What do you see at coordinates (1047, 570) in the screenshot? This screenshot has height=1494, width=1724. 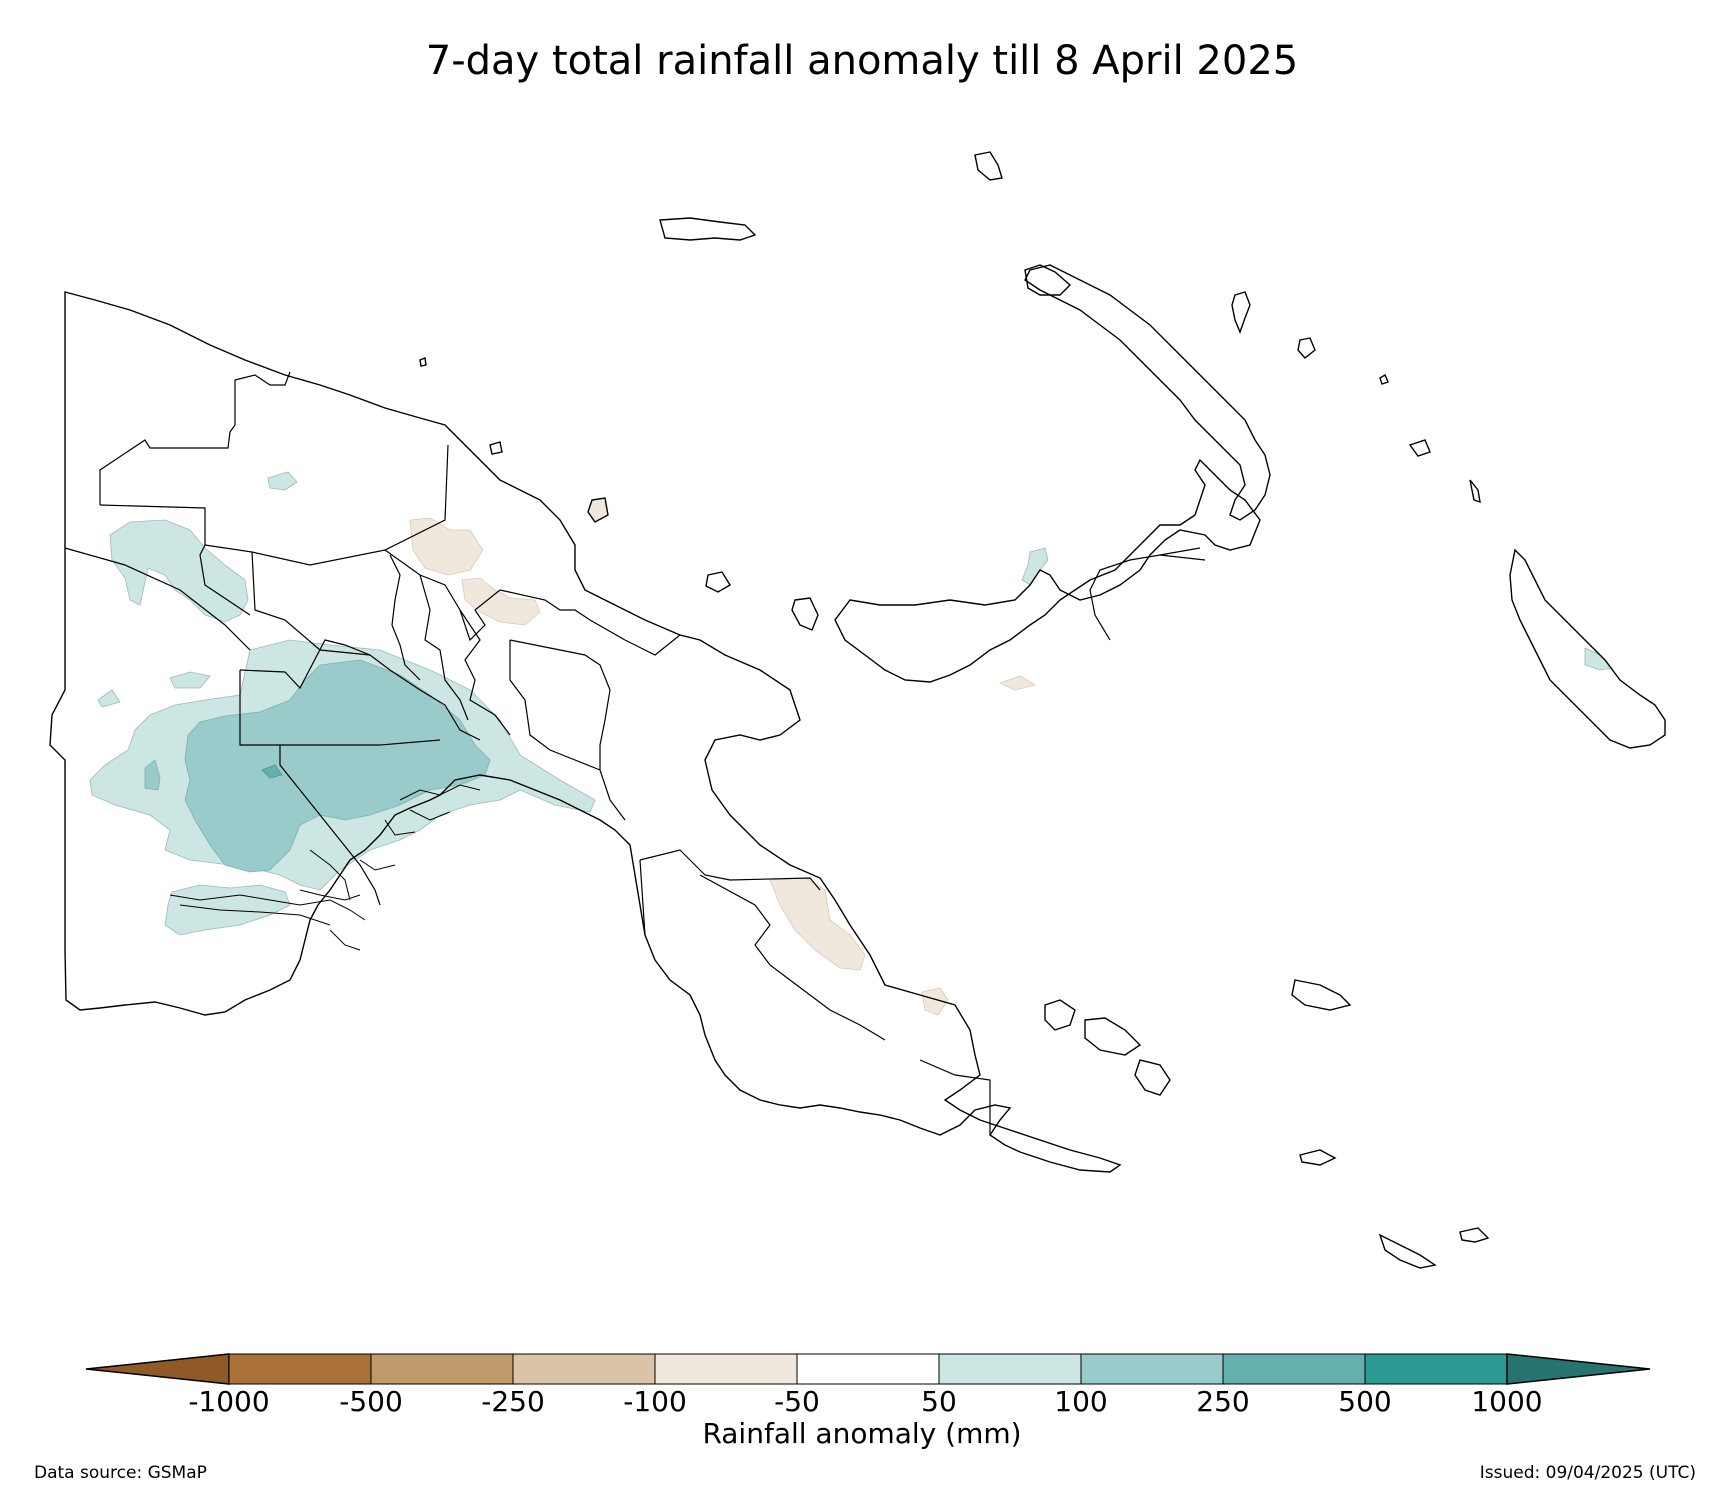 I see `new-britain-coastline` at bounding box center [1047, 570].